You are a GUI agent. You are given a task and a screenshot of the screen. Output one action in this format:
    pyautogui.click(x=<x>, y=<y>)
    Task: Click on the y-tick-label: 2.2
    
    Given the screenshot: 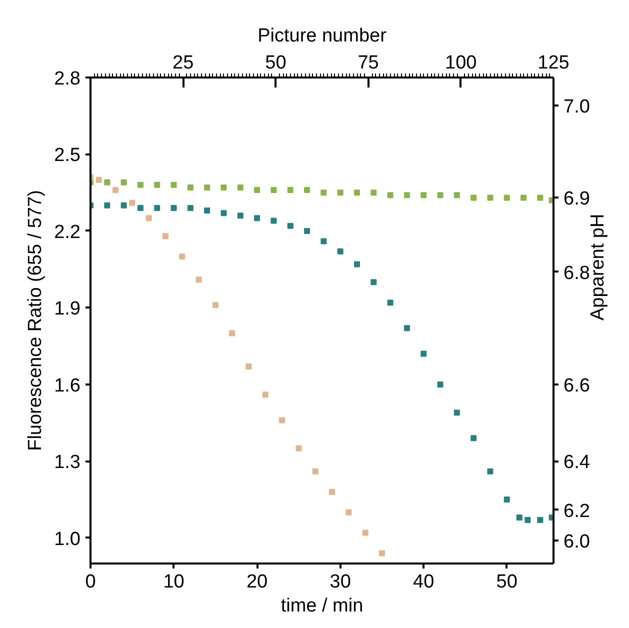 What is the action you would take?
    pyautogui.click(x=67, y=232)
    